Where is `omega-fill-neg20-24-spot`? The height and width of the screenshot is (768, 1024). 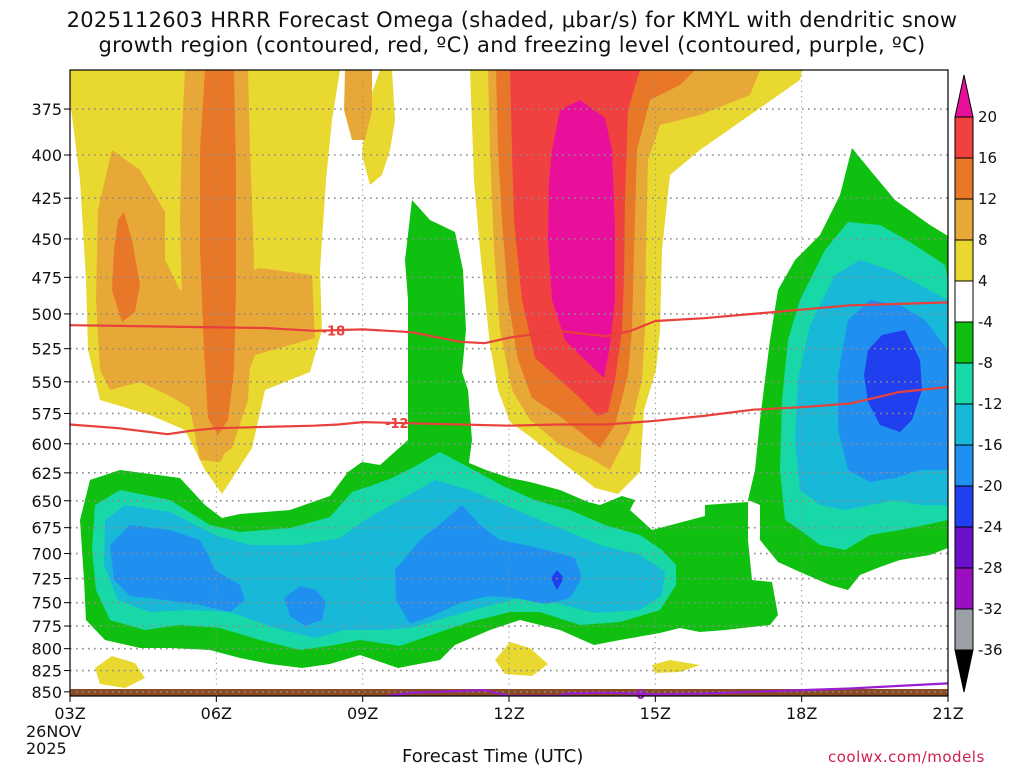
omega-fill-neg20-24-spot is located at coordinates (557, 580).